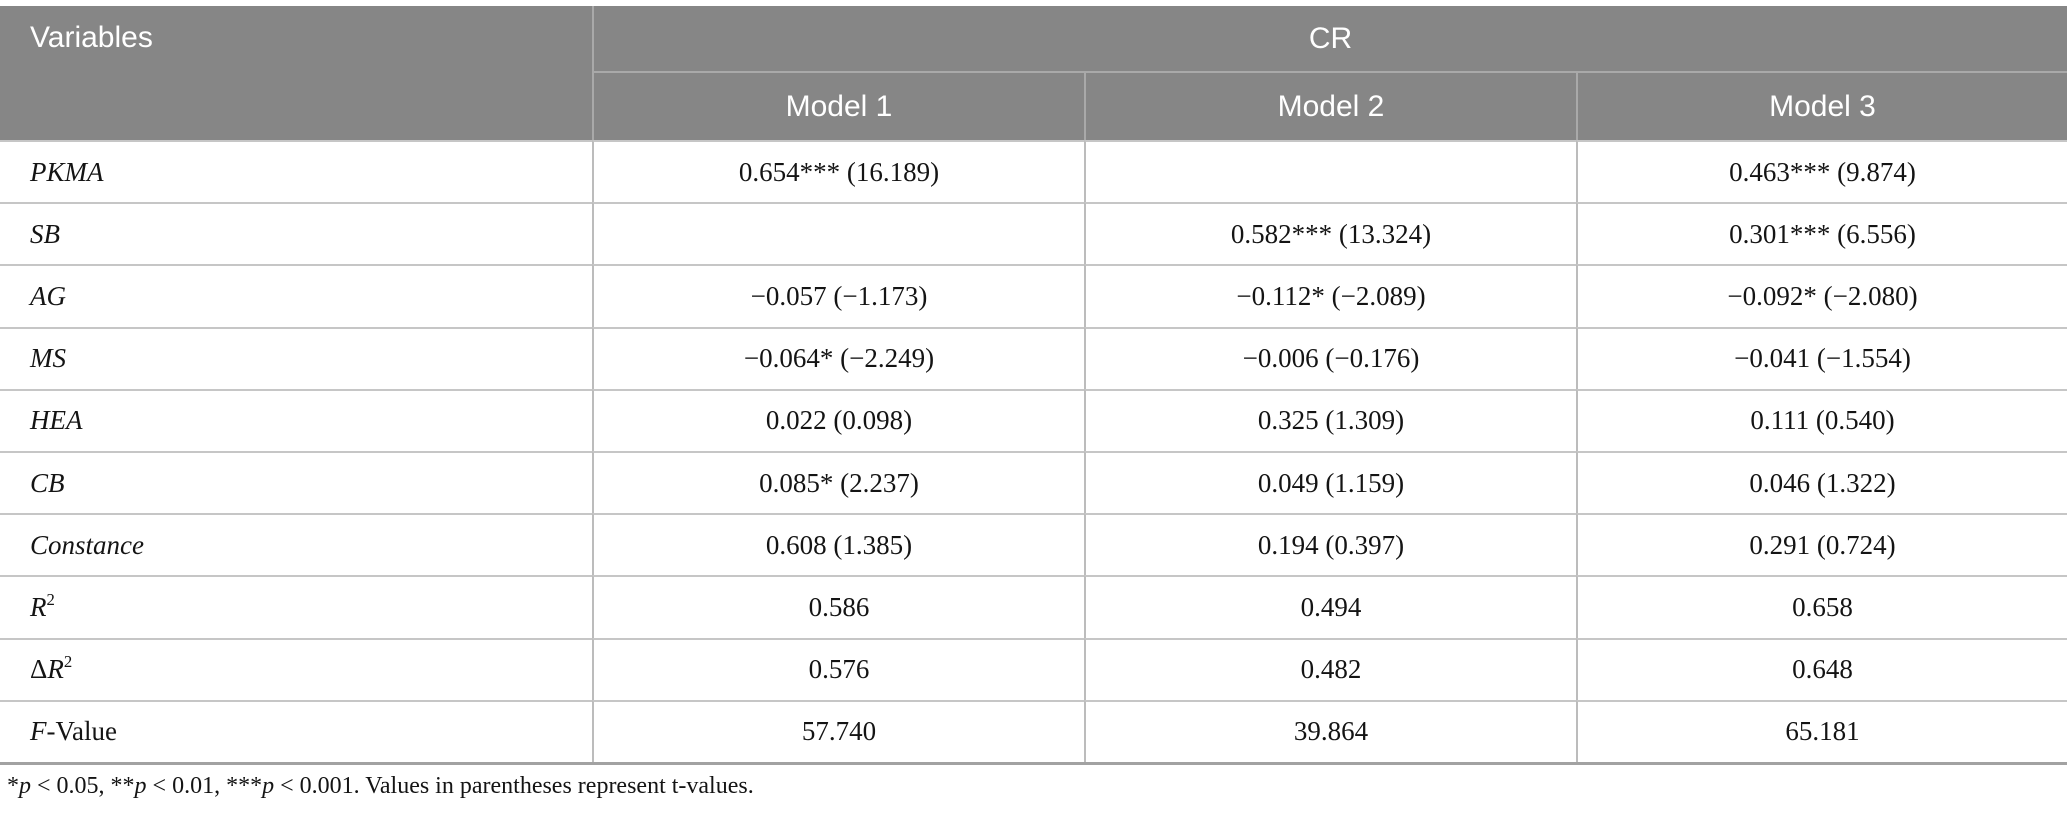  Describe the element at coordinates (1329, 39) in the screenshot. I see `cr-group-header-cell: CR` at that location.